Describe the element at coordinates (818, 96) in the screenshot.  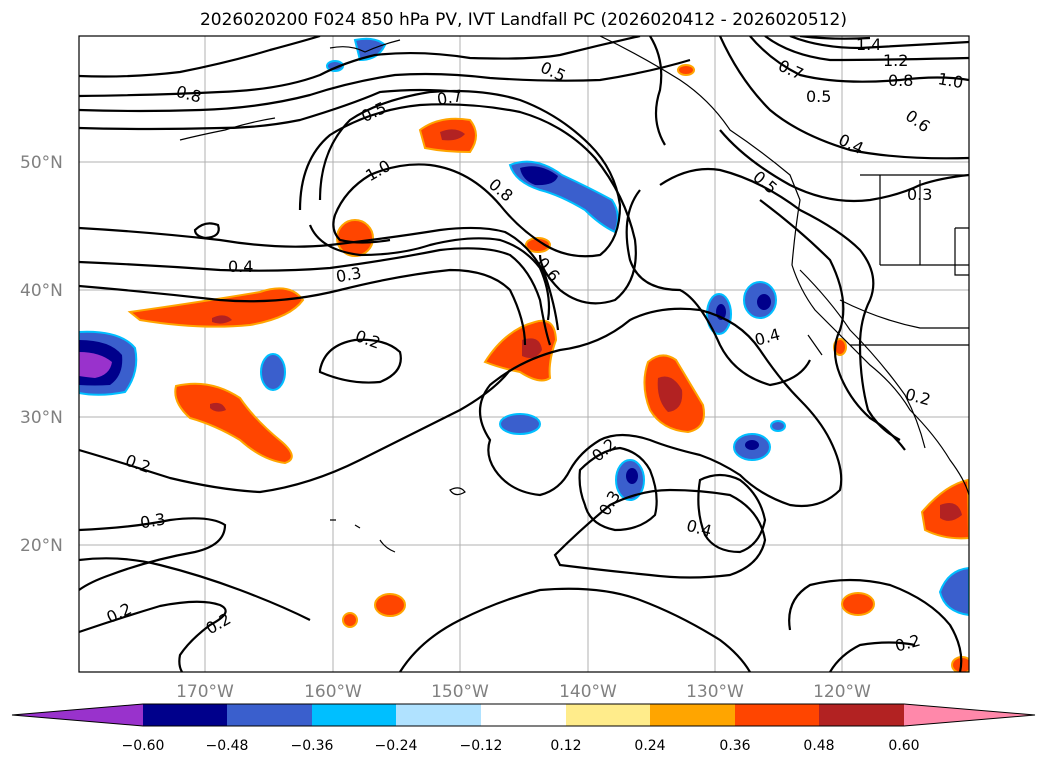
I see `contour-label: 0.5` at that location.